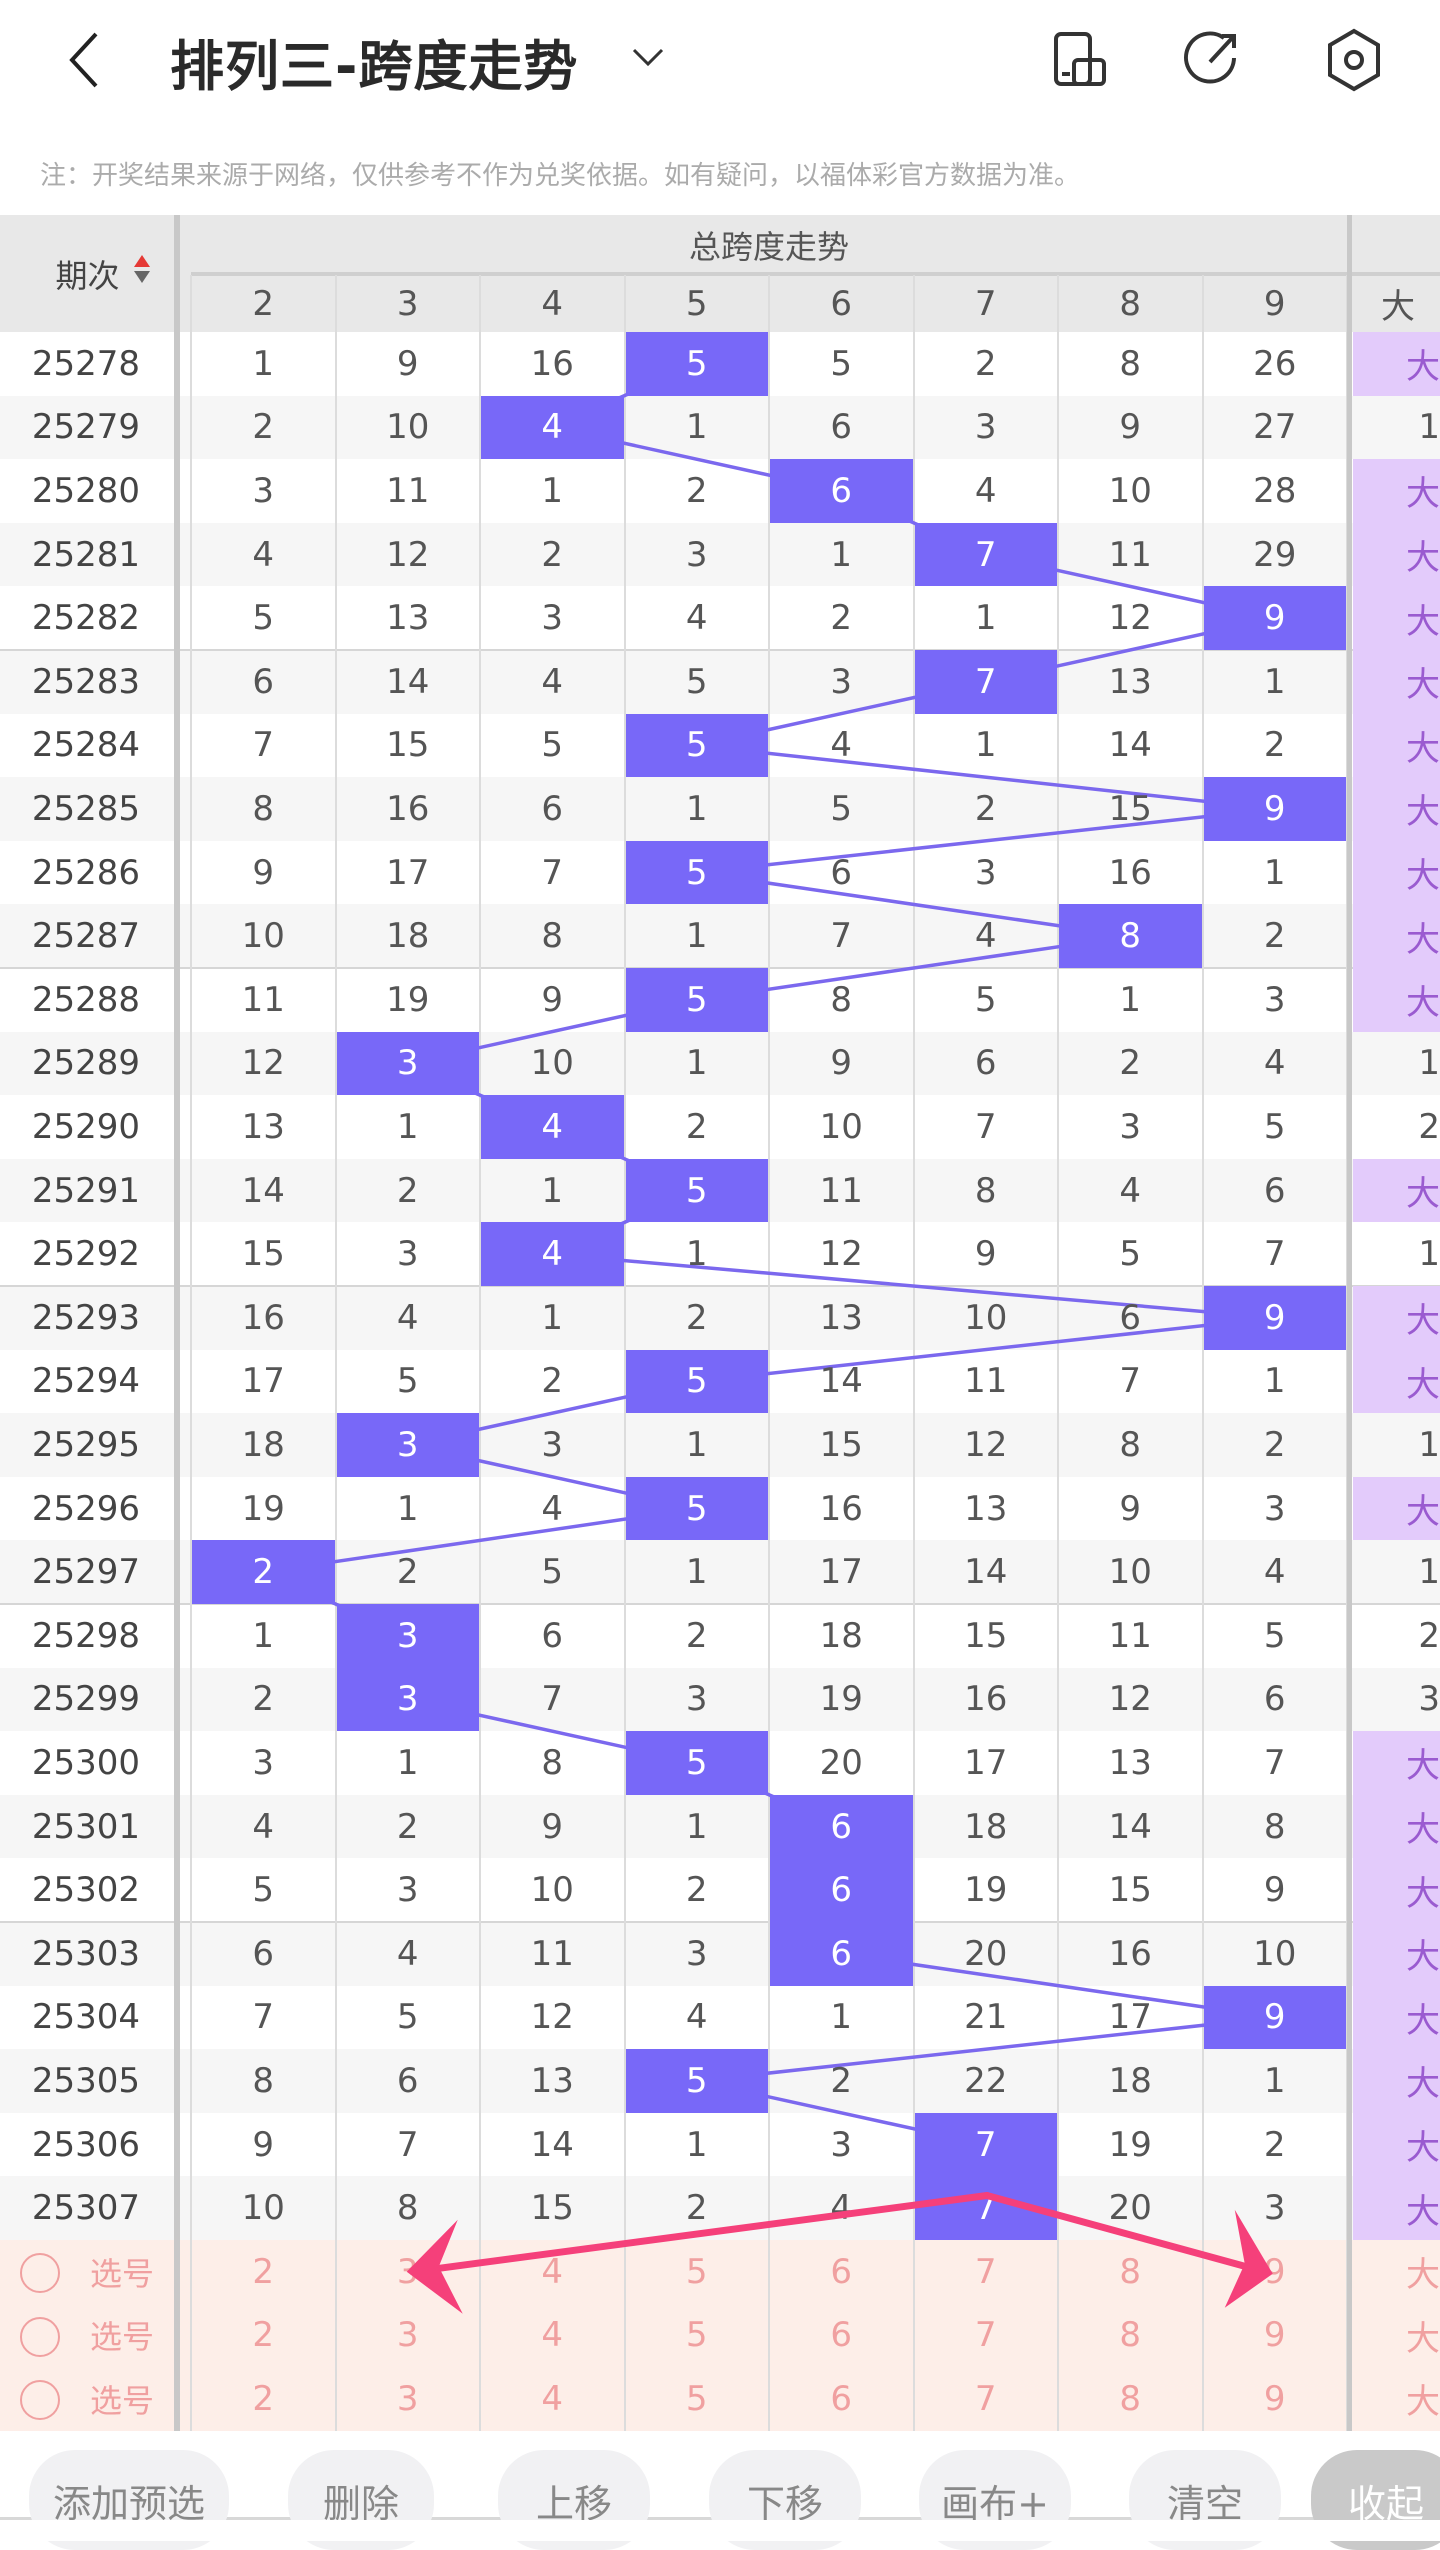 The width and height of the screenshot is (1440, 2550). Describe the element at coordinates (841, 491) in the screenshot. I see `span-hit-cell: 6` at that location.